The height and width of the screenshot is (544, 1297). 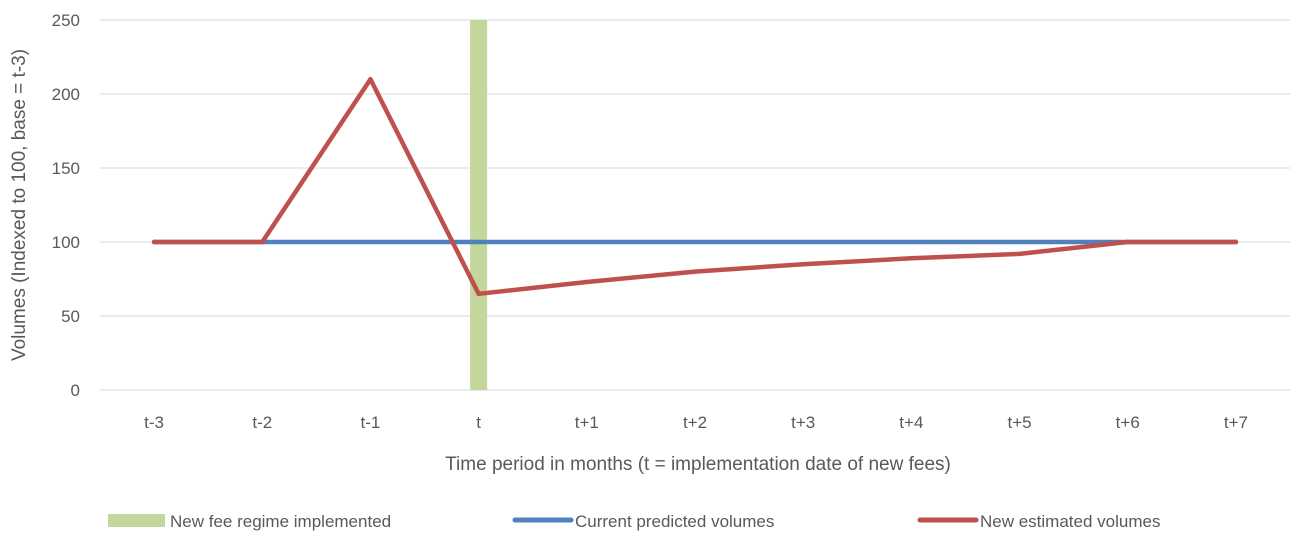 What do you see at coordinates (371, 422) in the screenshot?
I see `x-tick-label: t-1` at bounding box center [371, 422].